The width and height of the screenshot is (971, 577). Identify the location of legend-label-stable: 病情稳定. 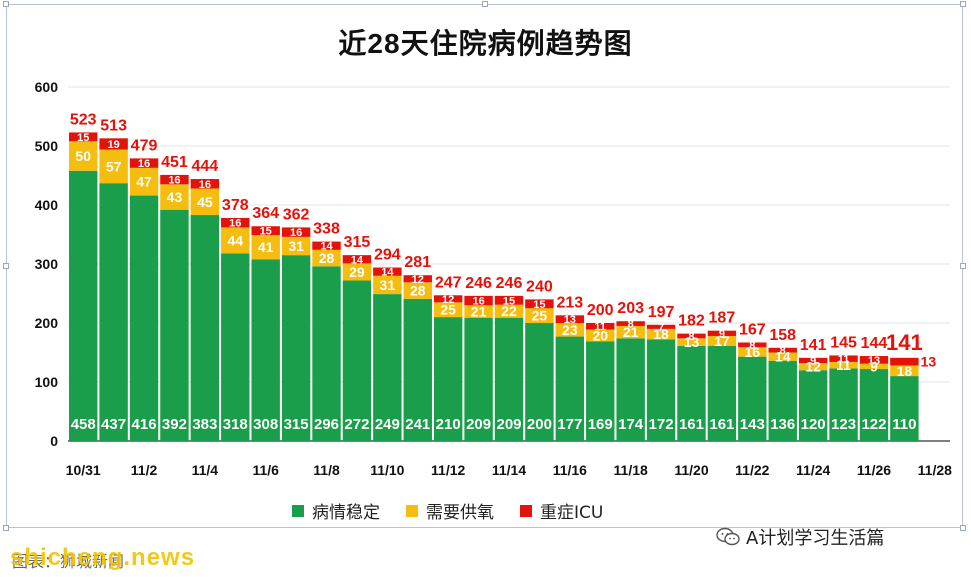
(346, 513).